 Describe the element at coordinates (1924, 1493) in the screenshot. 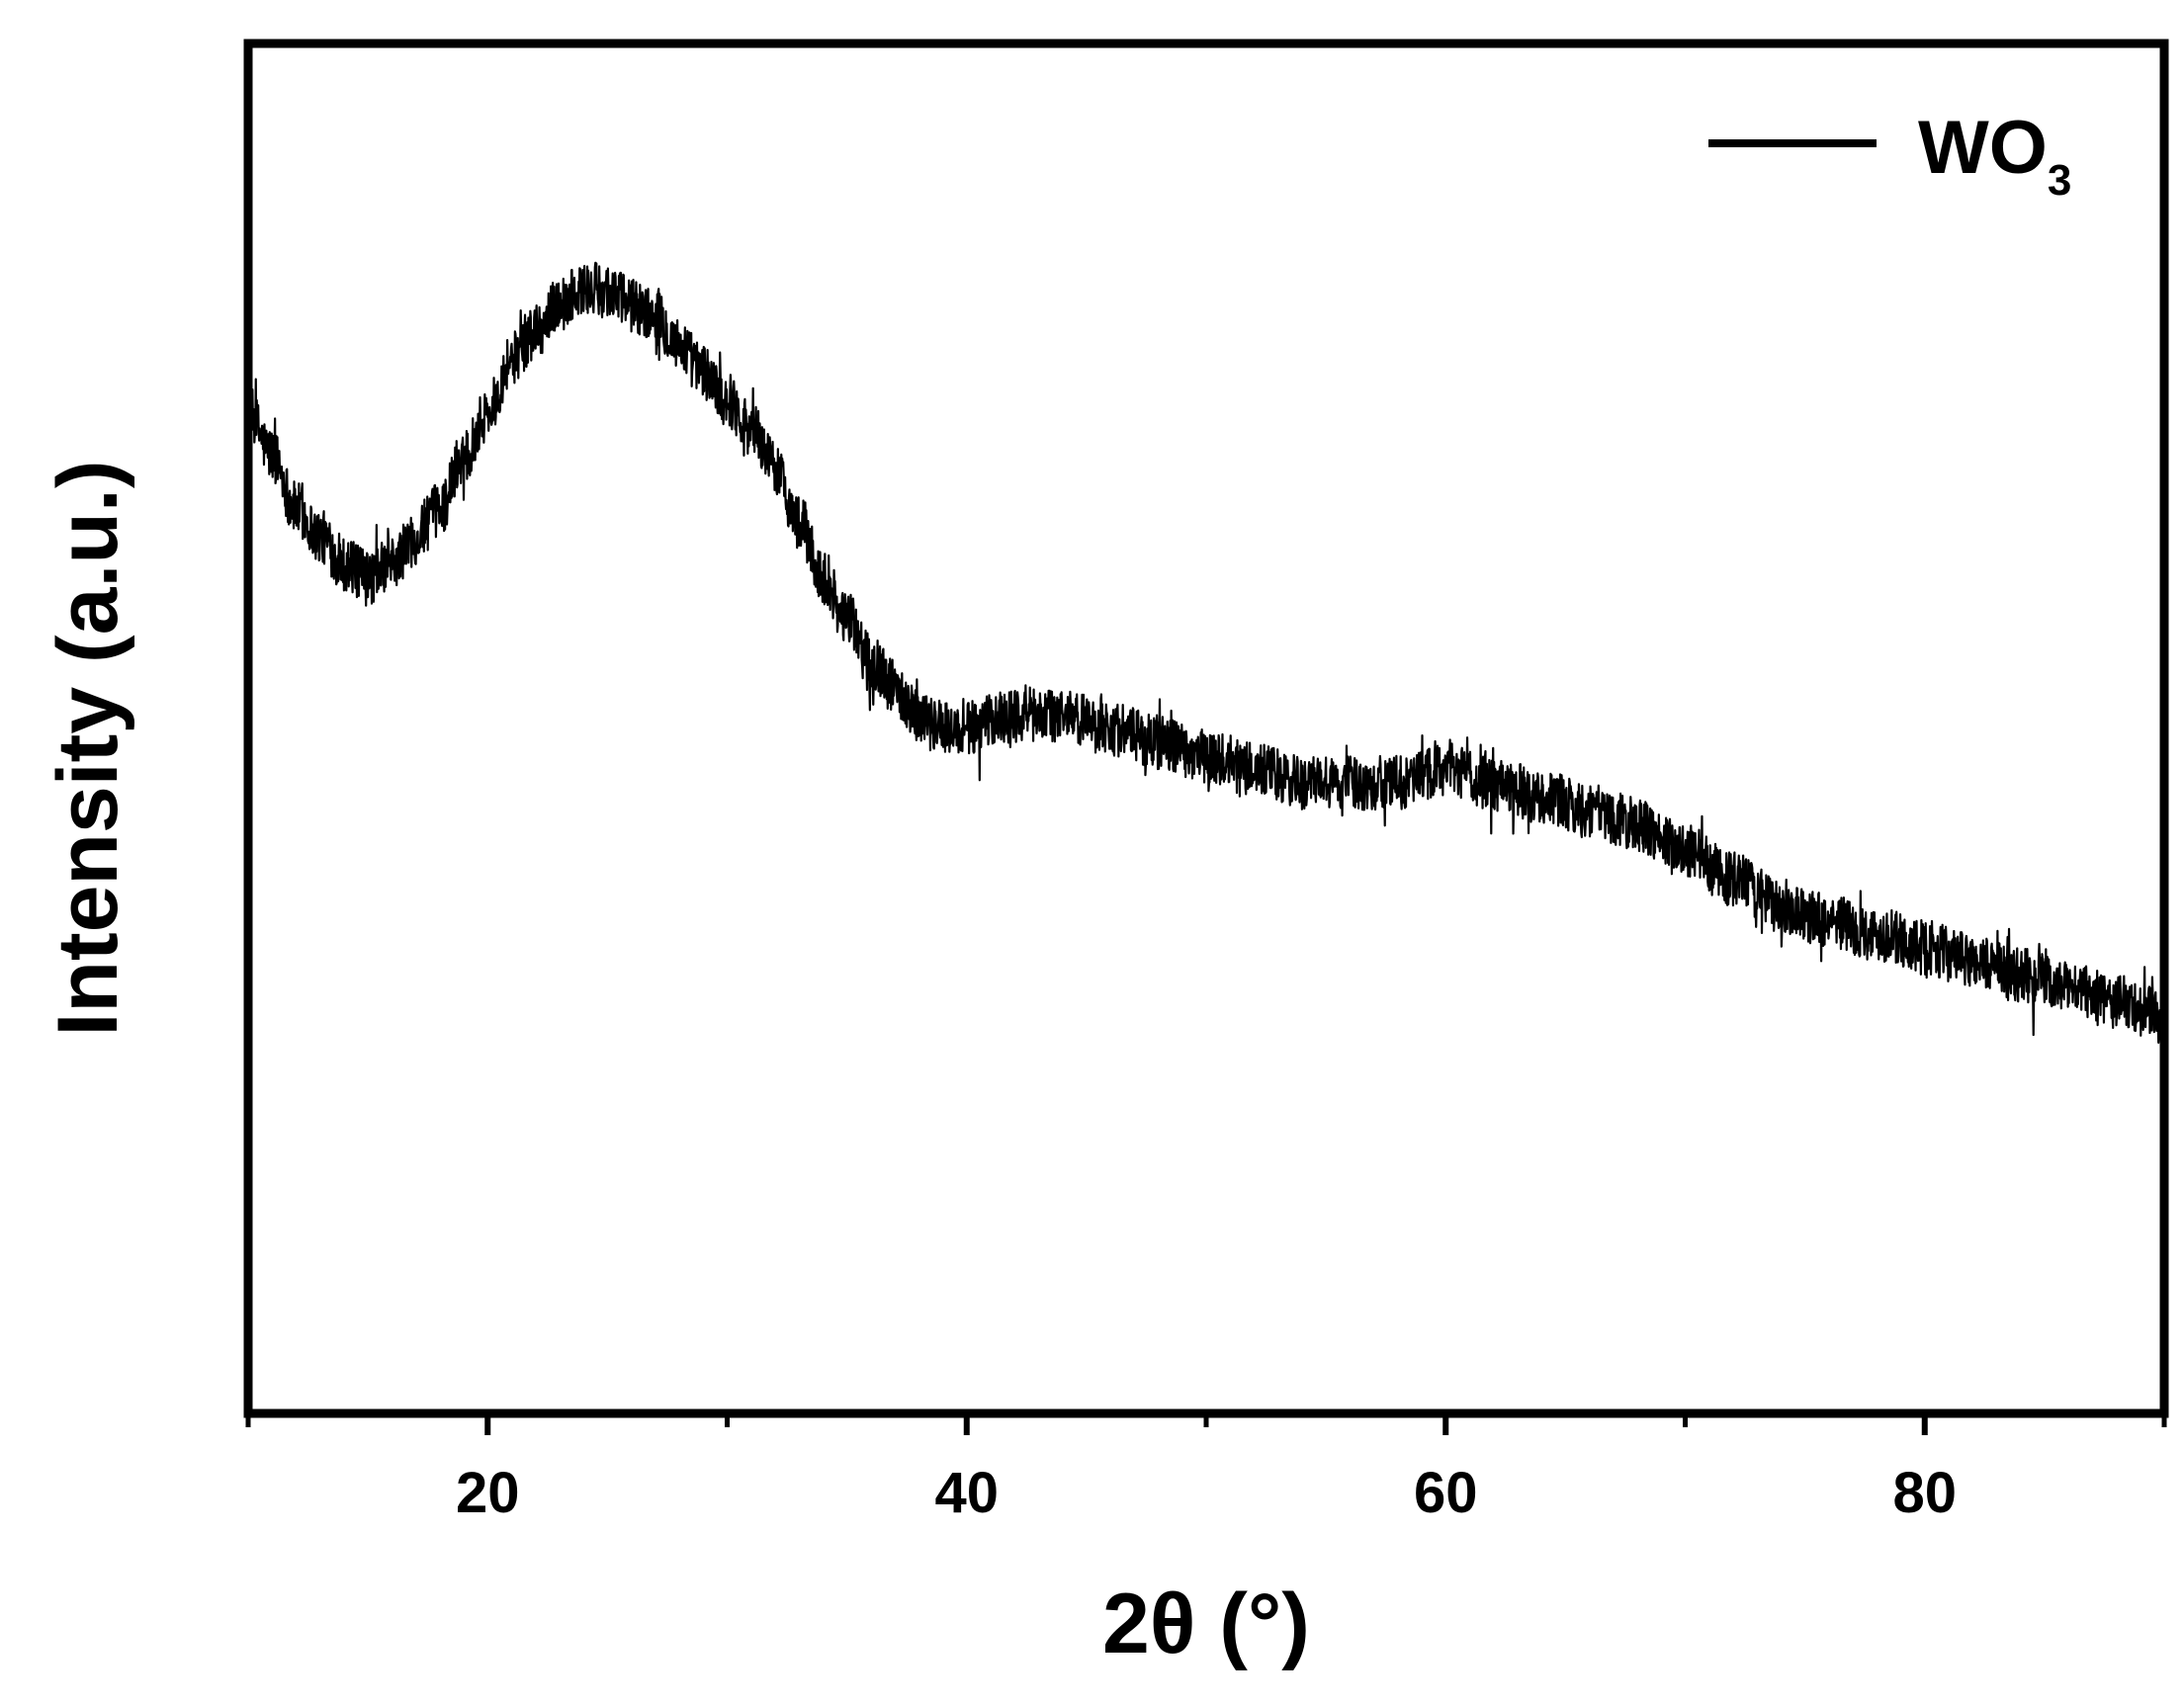

I see `x-tick-label: 80` at that location.